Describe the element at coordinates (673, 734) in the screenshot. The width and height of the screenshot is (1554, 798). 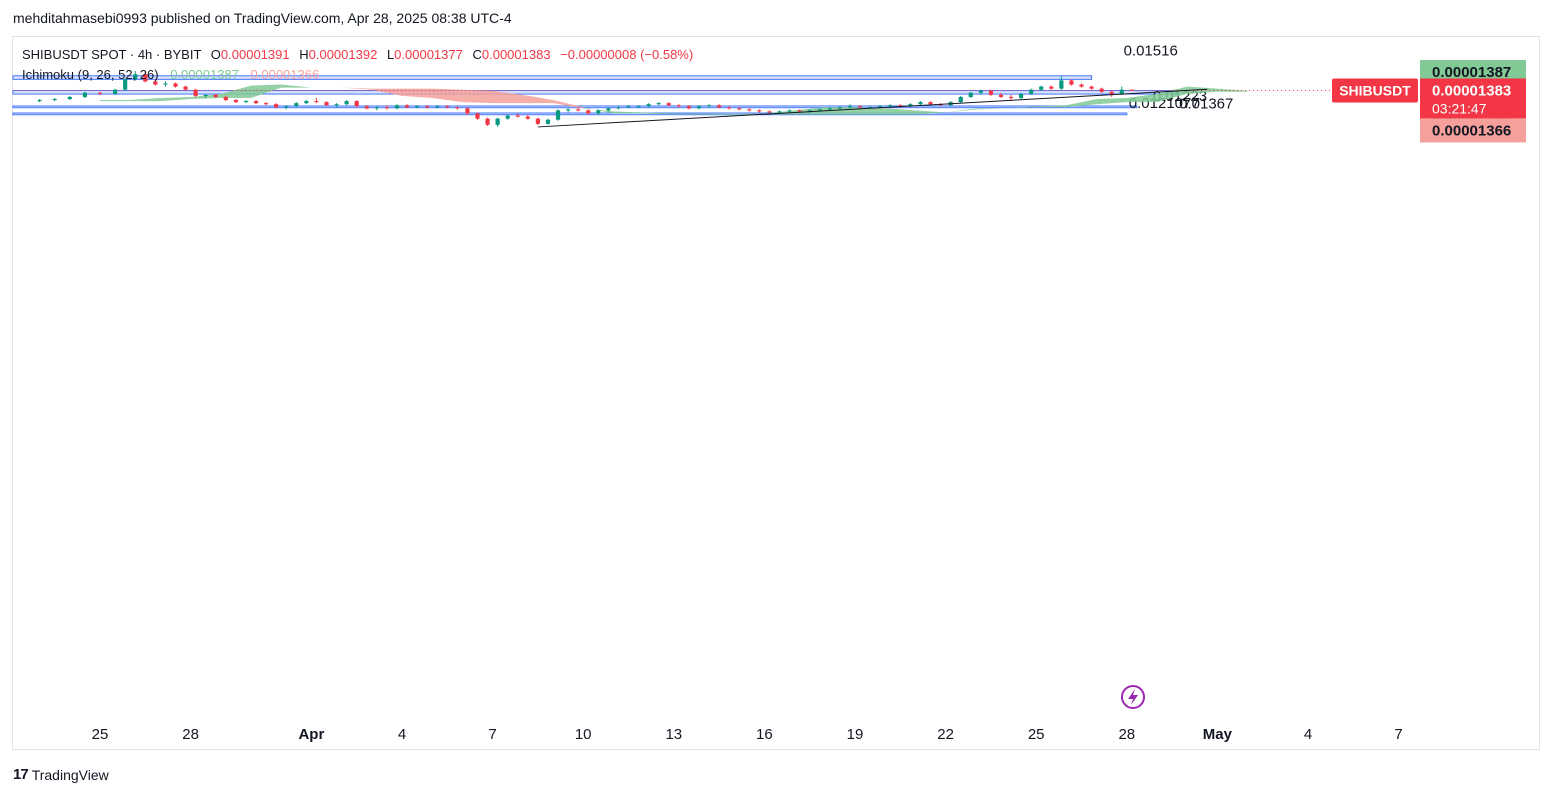
I see `x-tick-label: 13` at that location.